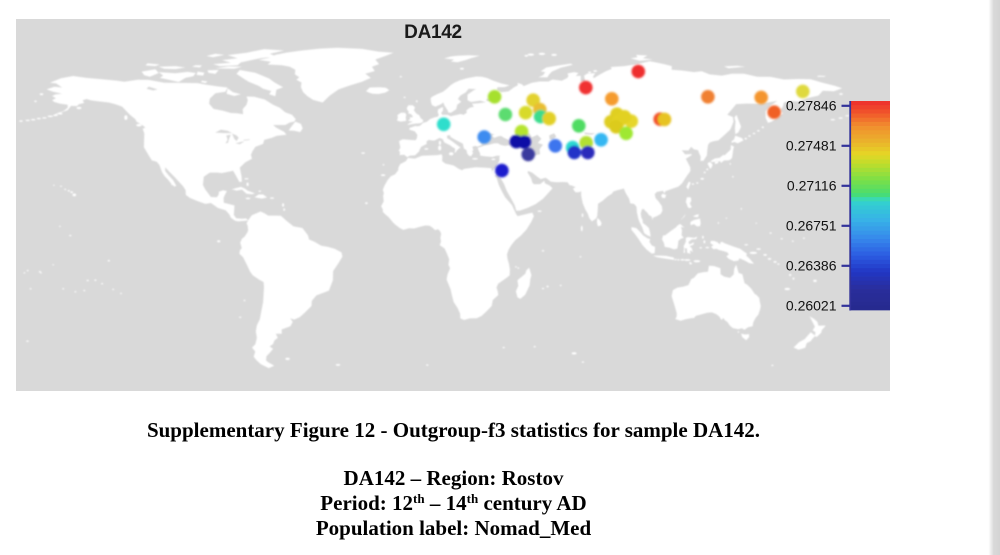 This screenshot has width=1000, height=555. Describe the element at coordinates (811, 106) in the screenshot. I see `svg-text: 0.27846` at that location.